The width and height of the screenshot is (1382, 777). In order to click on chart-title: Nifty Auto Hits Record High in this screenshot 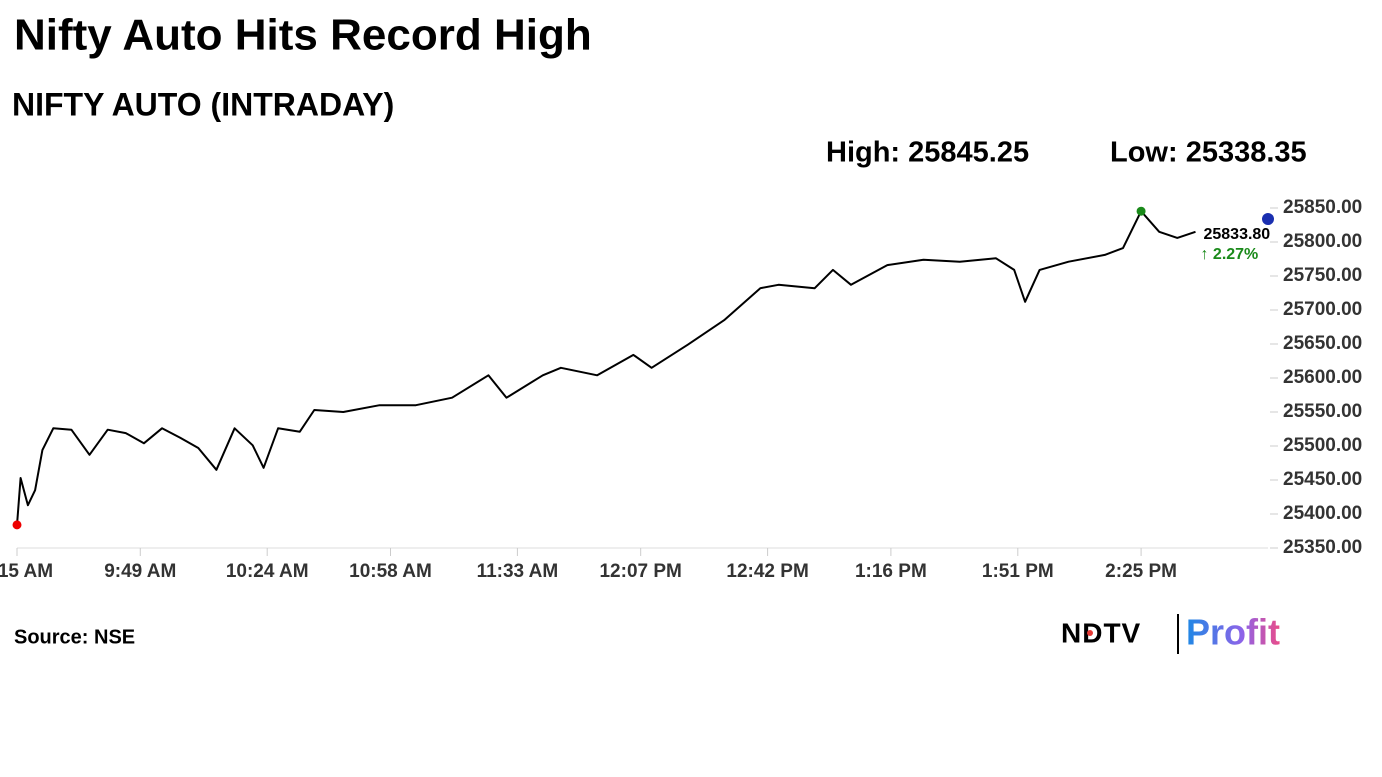, I will do `click(303, 35)`.